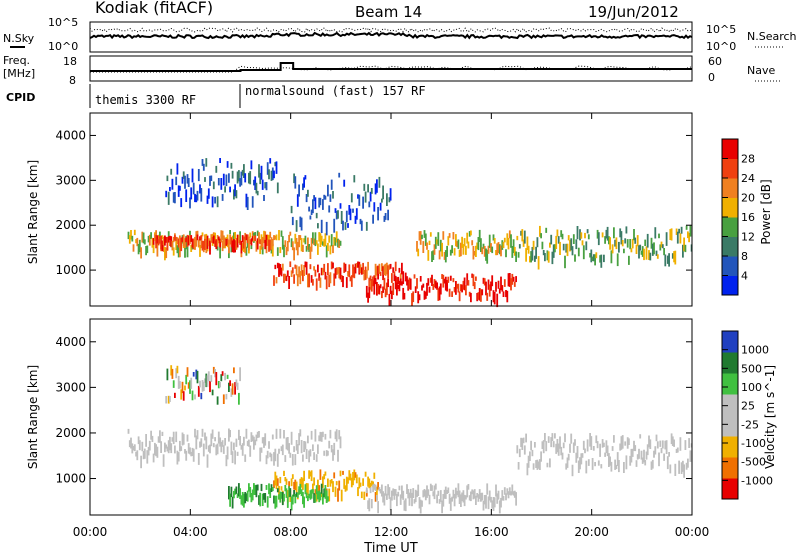 The width and height of the screenshot is (800, 554). Describe the element at coordinates (748, 237) in the screenshot. I see `power-colorbar-label-tick: 12` at that location.